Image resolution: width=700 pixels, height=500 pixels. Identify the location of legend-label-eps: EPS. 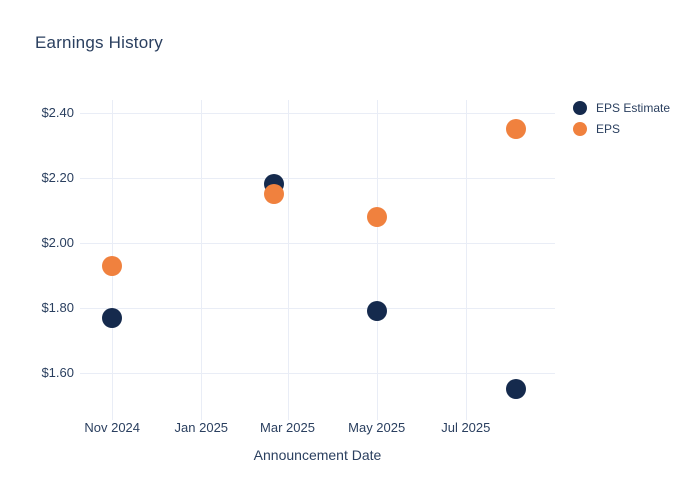
(608, 129).